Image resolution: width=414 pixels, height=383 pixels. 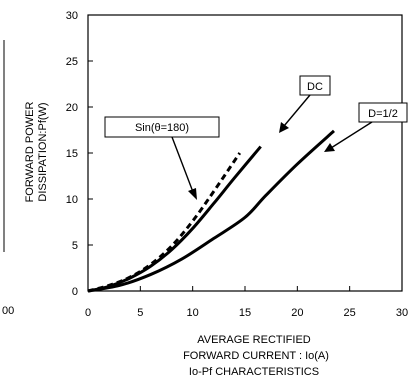 I want to click on callout-d-half-label: D=1/2, so click(x=383, y=114).